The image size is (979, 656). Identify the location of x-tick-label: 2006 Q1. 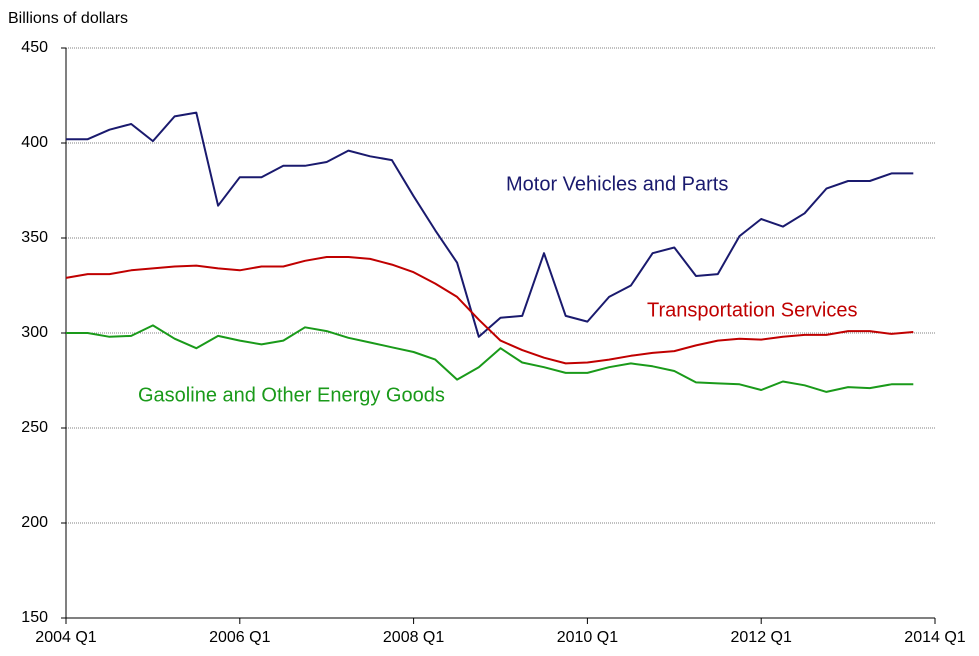
(239, 637).